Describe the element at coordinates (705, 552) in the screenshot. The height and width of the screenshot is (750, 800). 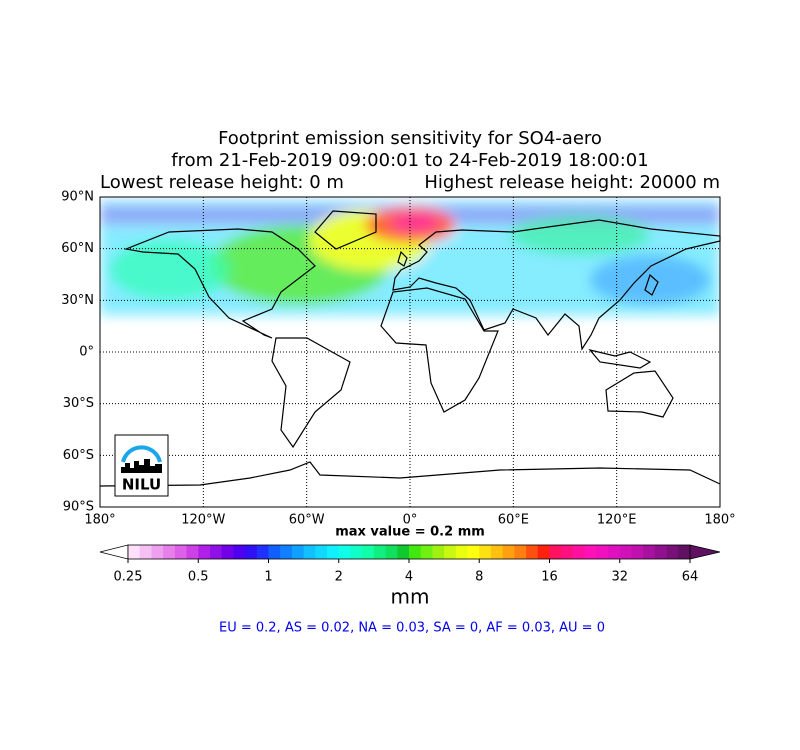
I see `colorbar-over` at that location.